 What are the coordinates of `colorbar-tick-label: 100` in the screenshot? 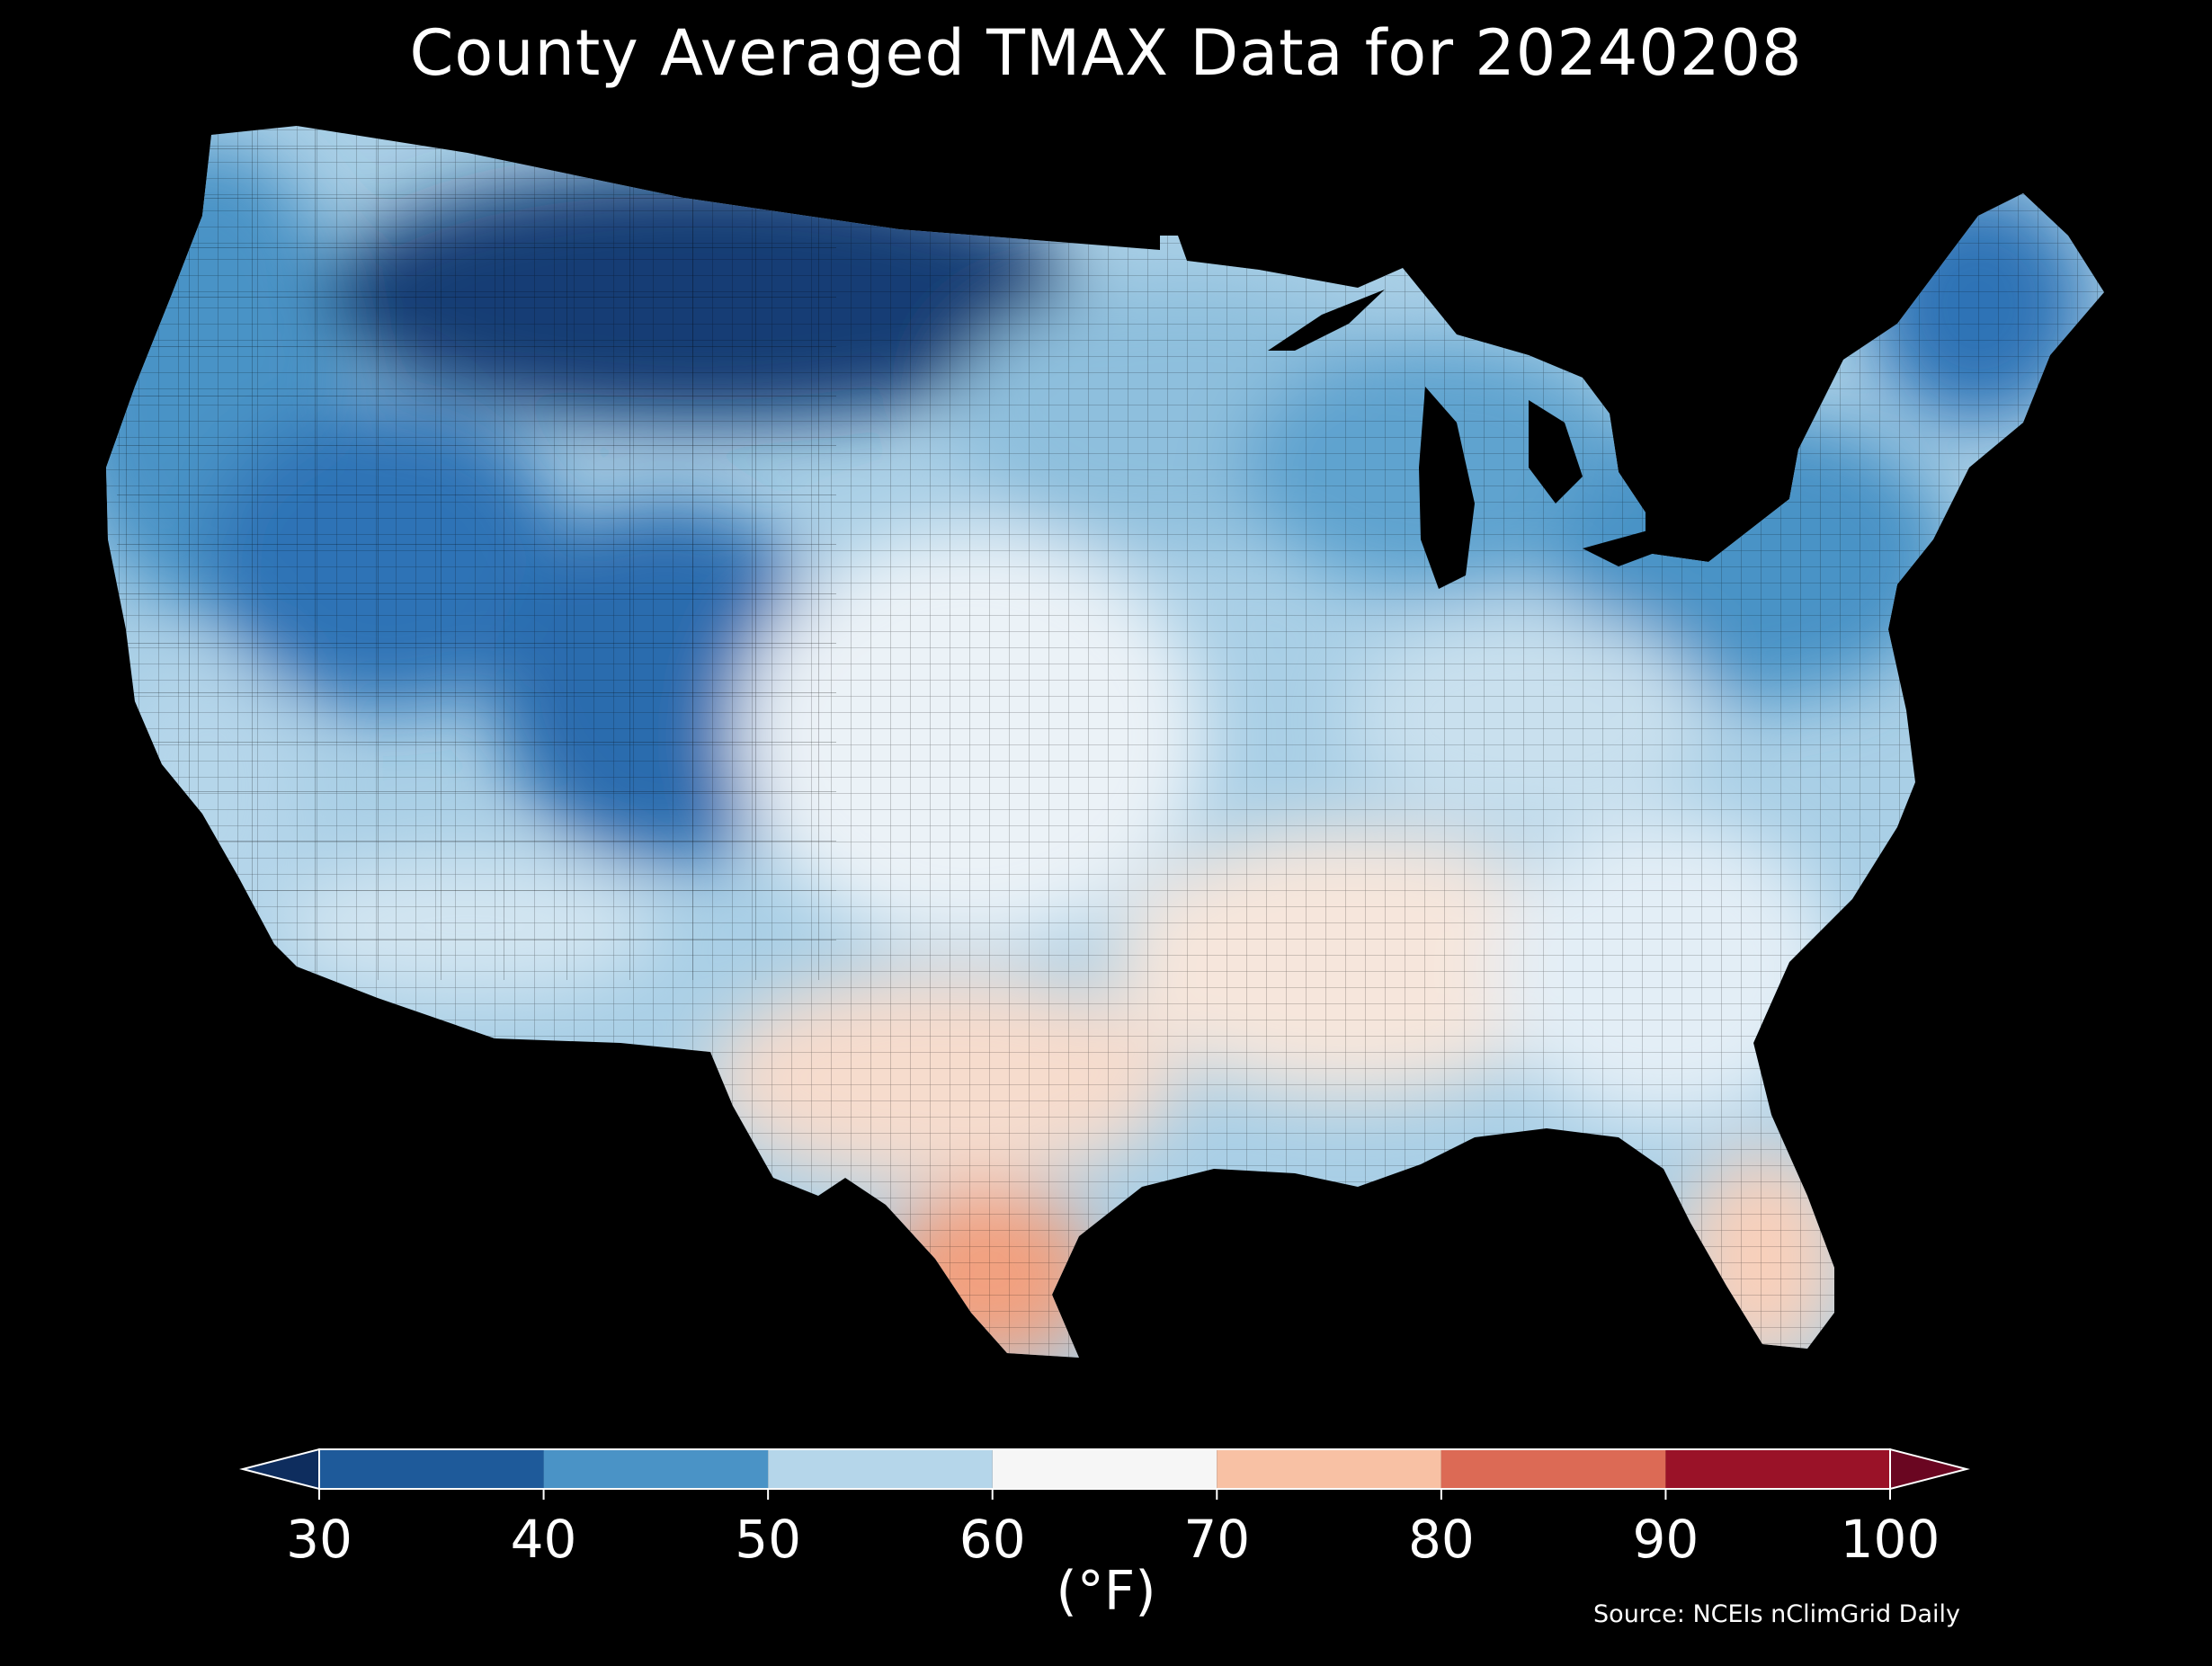 It's located at (1890, 1540).